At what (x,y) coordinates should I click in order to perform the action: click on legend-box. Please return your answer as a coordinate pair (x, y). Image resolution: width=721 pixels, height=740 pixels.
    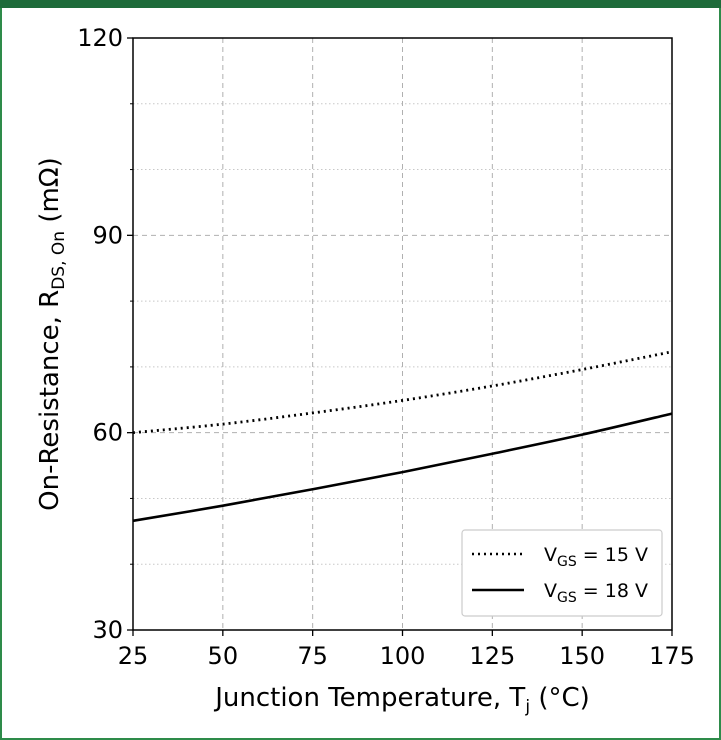
    Looking at the image, I should click on (562, 573).